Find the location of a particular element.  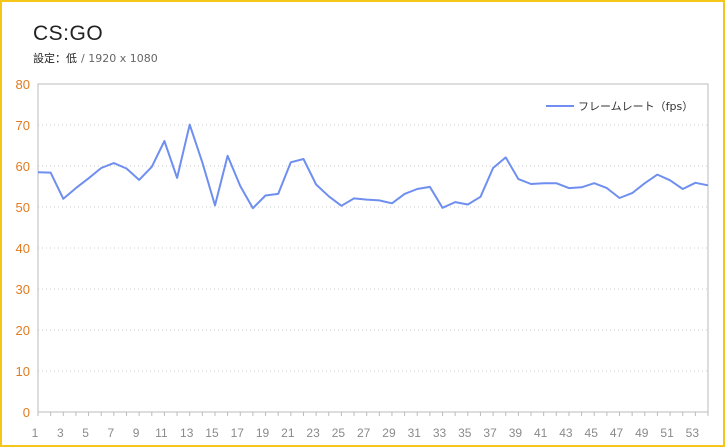

x-tick-label: 51 is located at coordinates (667, 433).